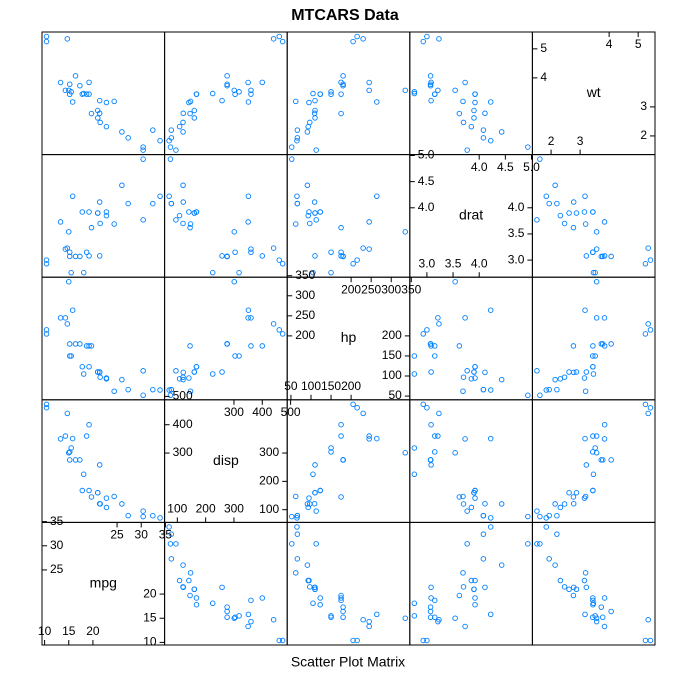 This screenshot has height=689, width=689. Describe the element at coordinates (93, 631) in the screenshot. I see `tick-label: 20` at that location.